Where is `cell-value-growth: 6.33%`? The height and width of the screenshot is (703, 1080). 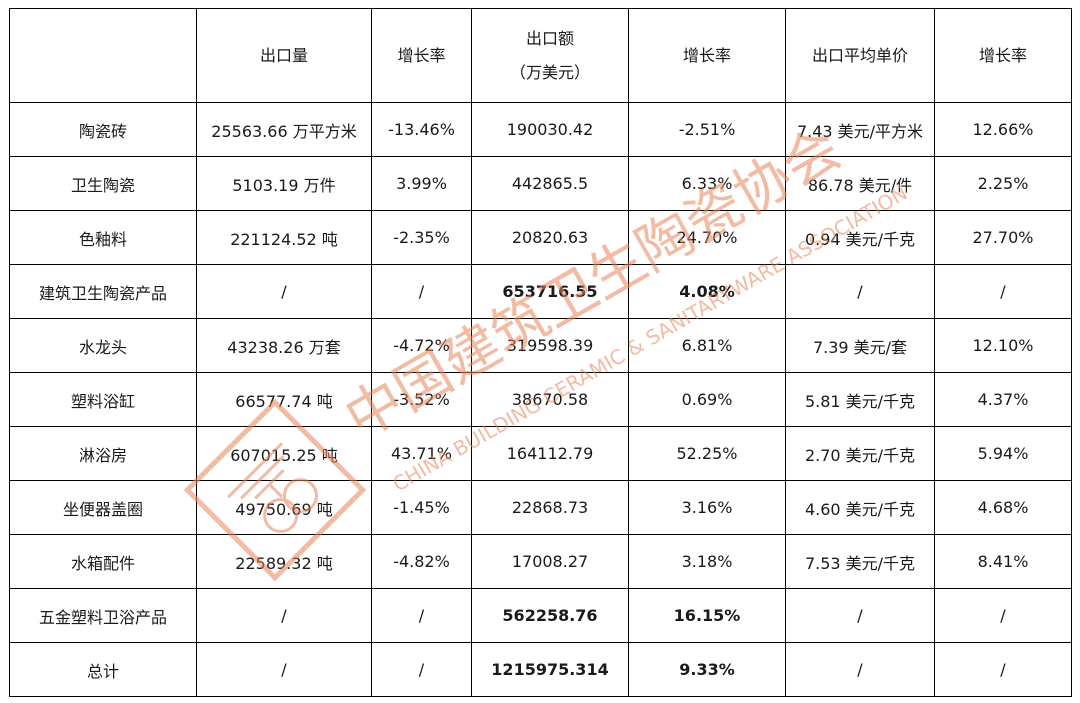 cell-value-growth: 6.33% is located at coordinates (707, 183).